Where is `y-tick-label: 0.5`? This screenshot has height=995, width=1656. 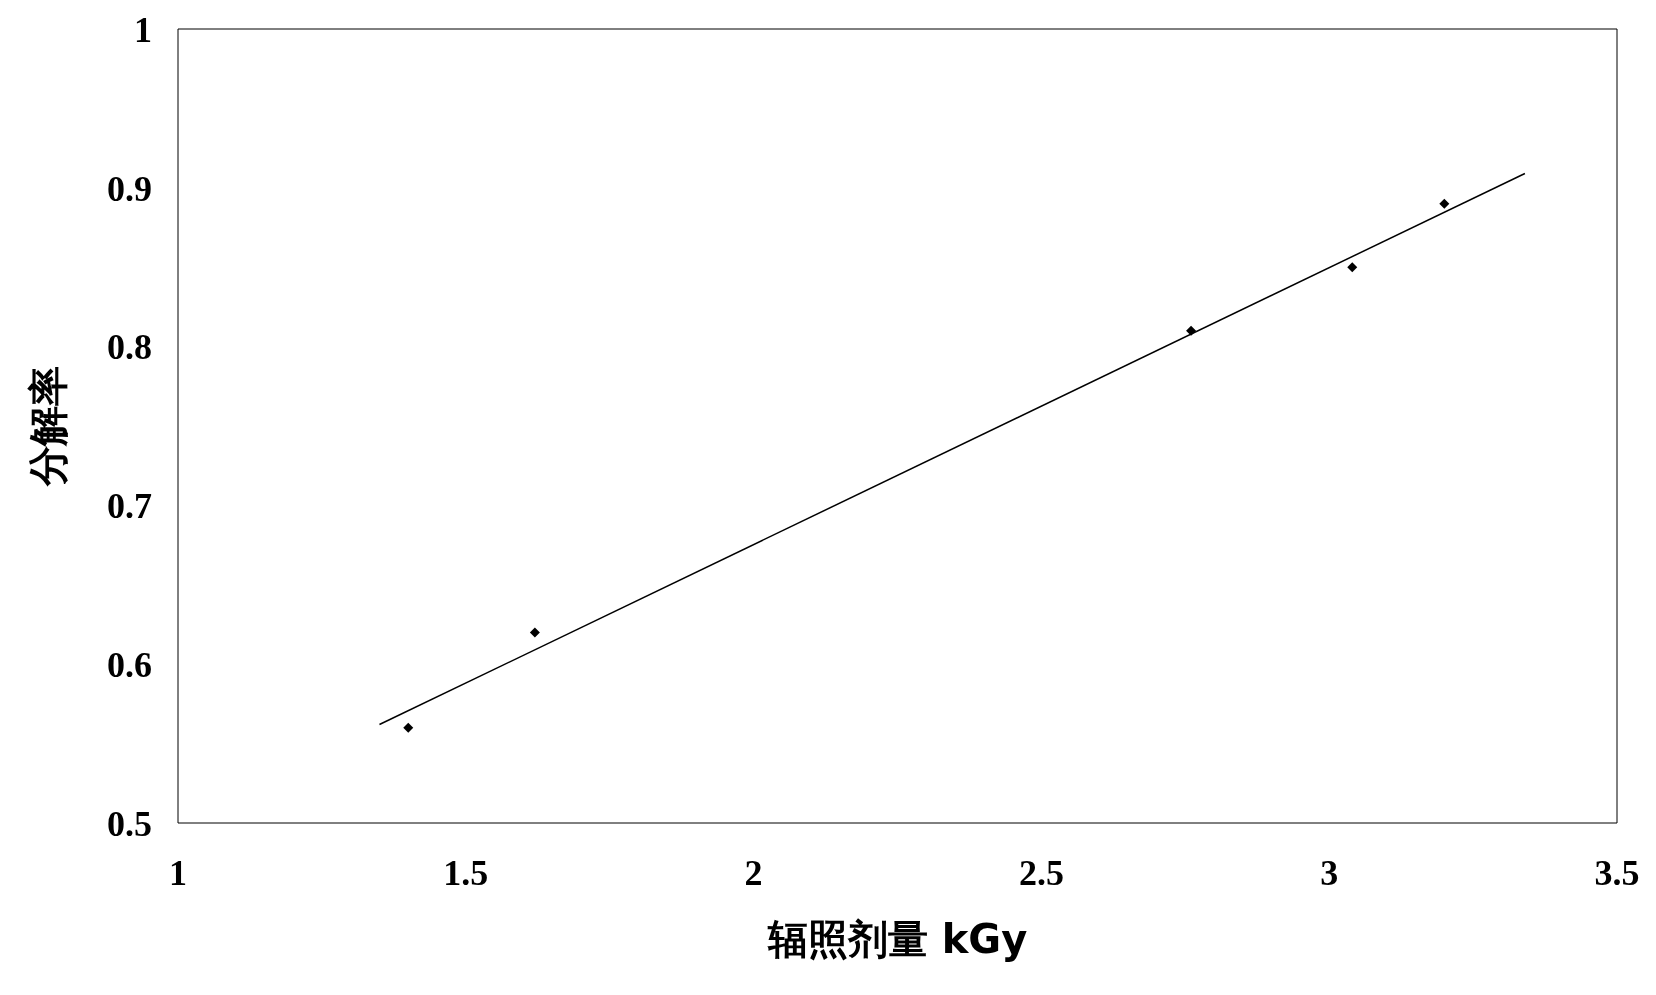 y-tick-label: 0.5 is located at coordinates (129, 823).